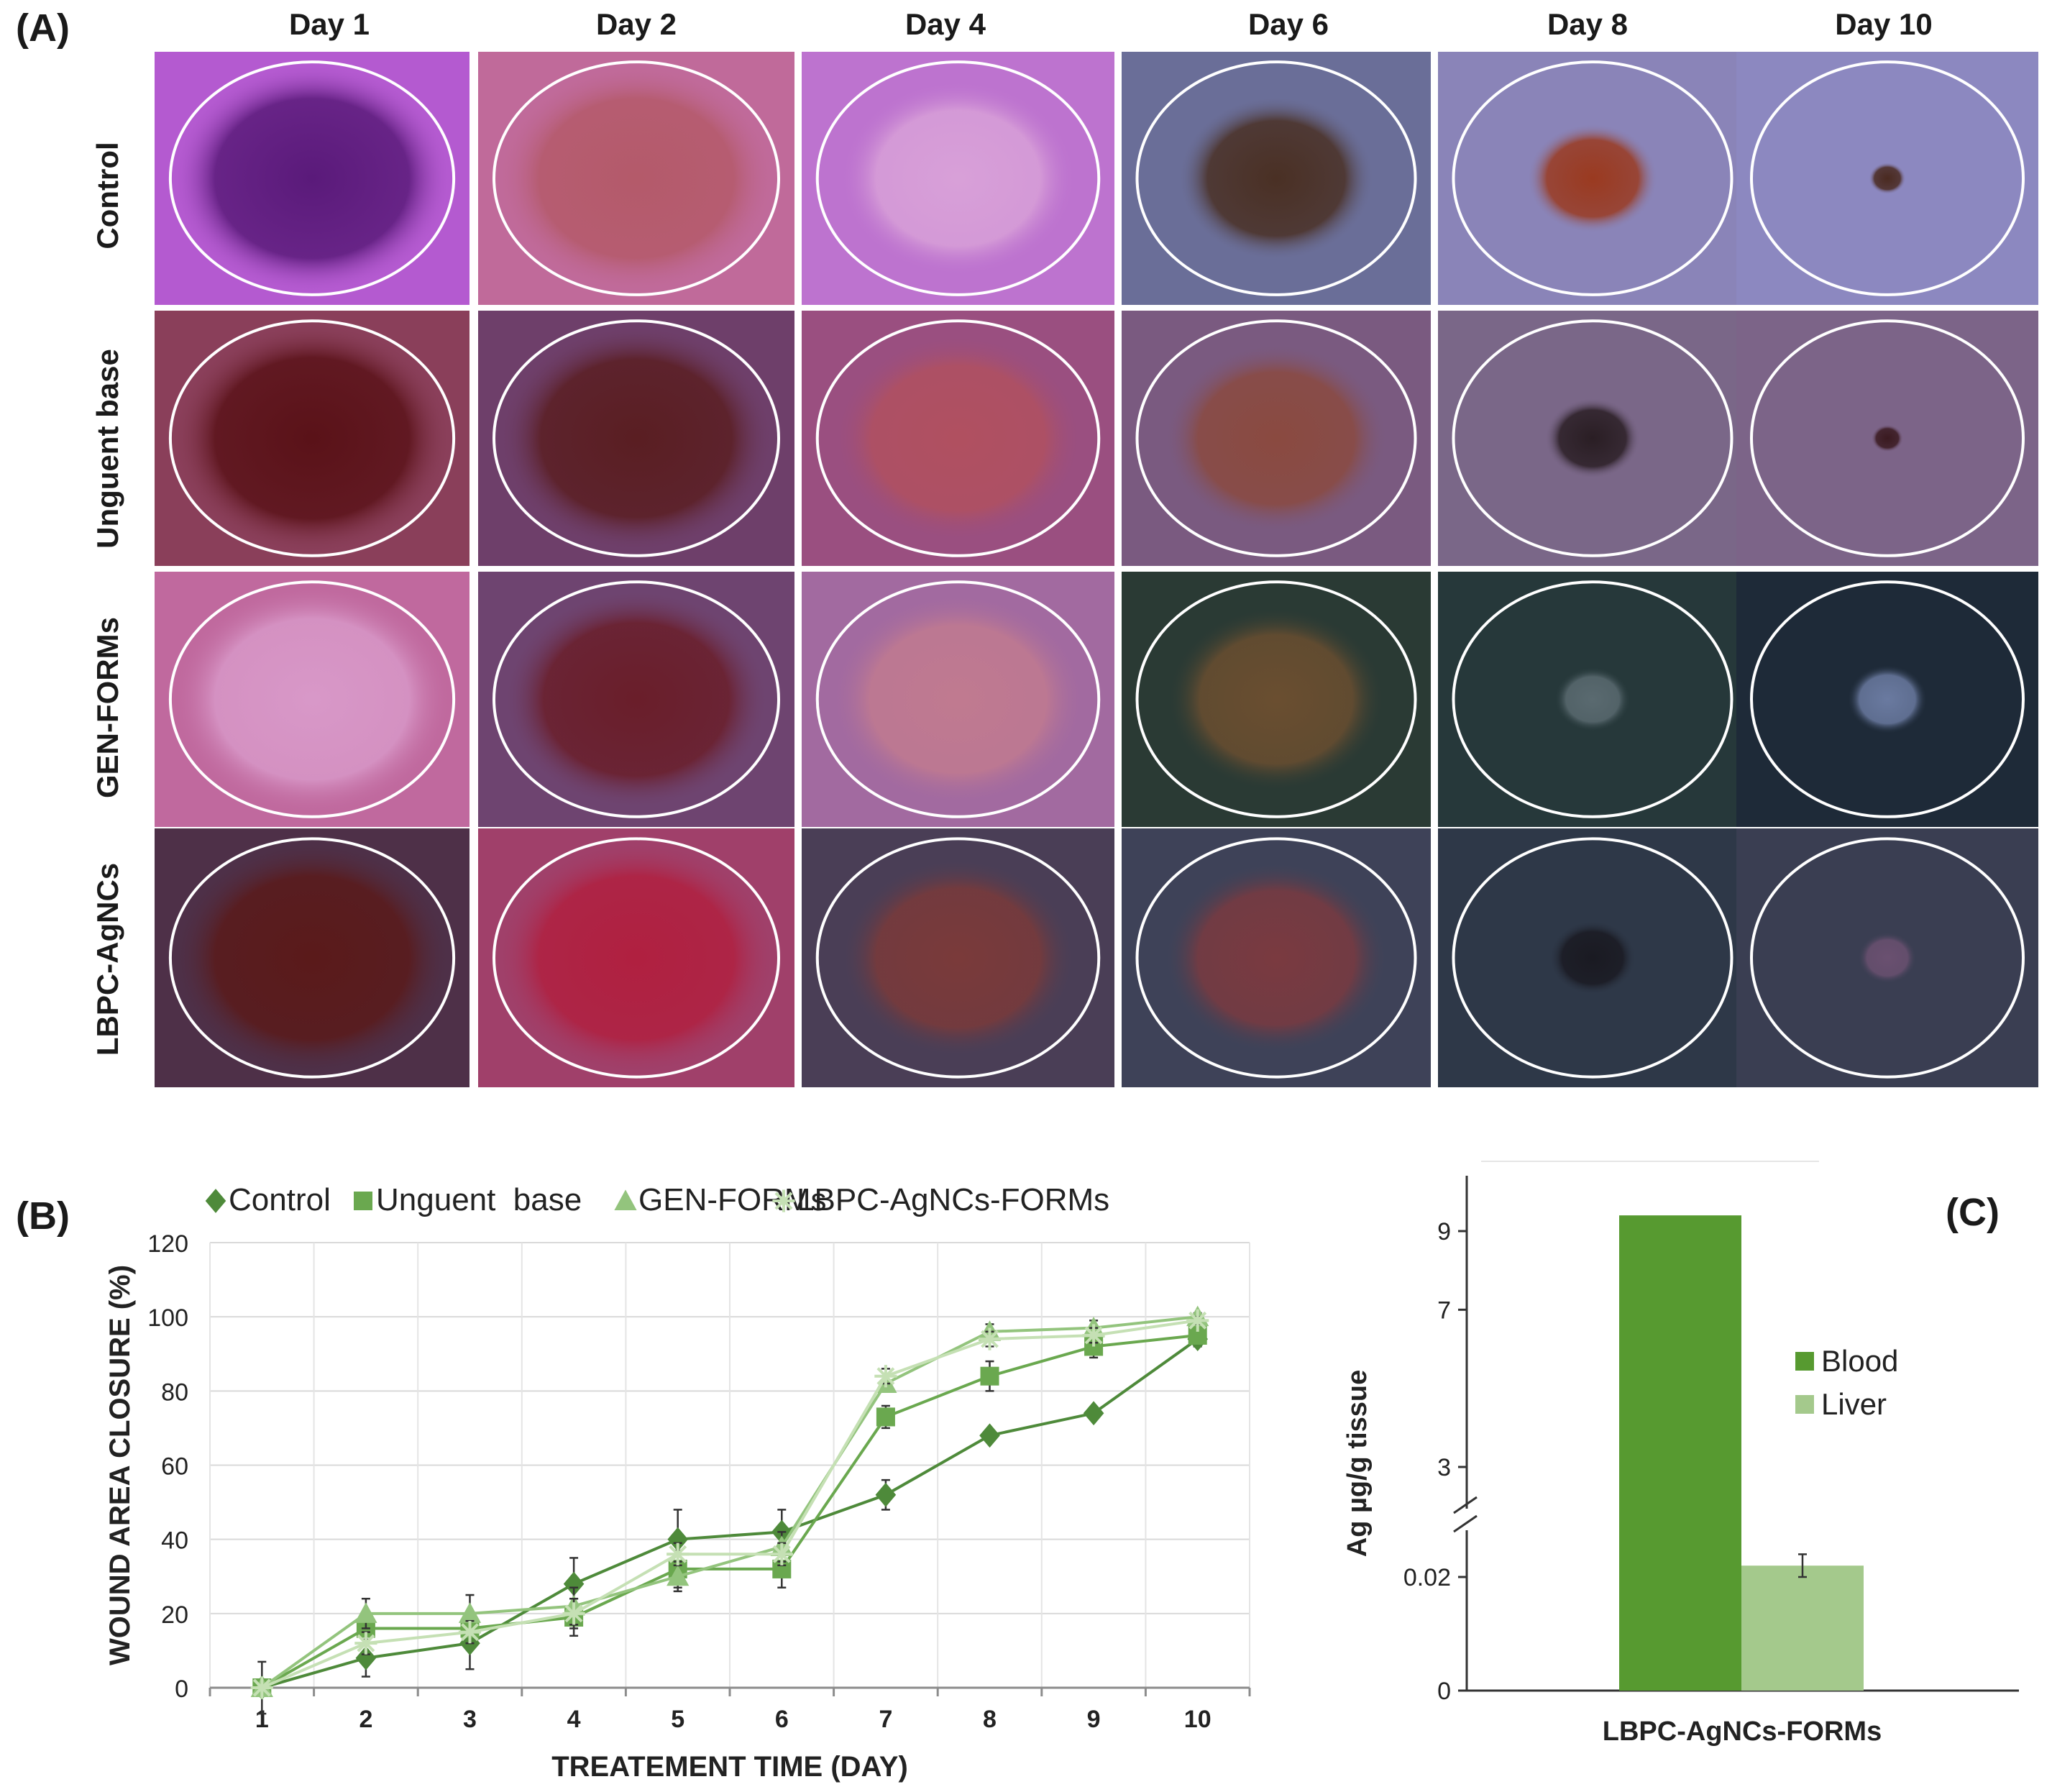 The image size is (2052, 1792). Describe the element at coordinates (1973, 1212) in the screenshot. I see `panel-c-label: (C)` at that location.